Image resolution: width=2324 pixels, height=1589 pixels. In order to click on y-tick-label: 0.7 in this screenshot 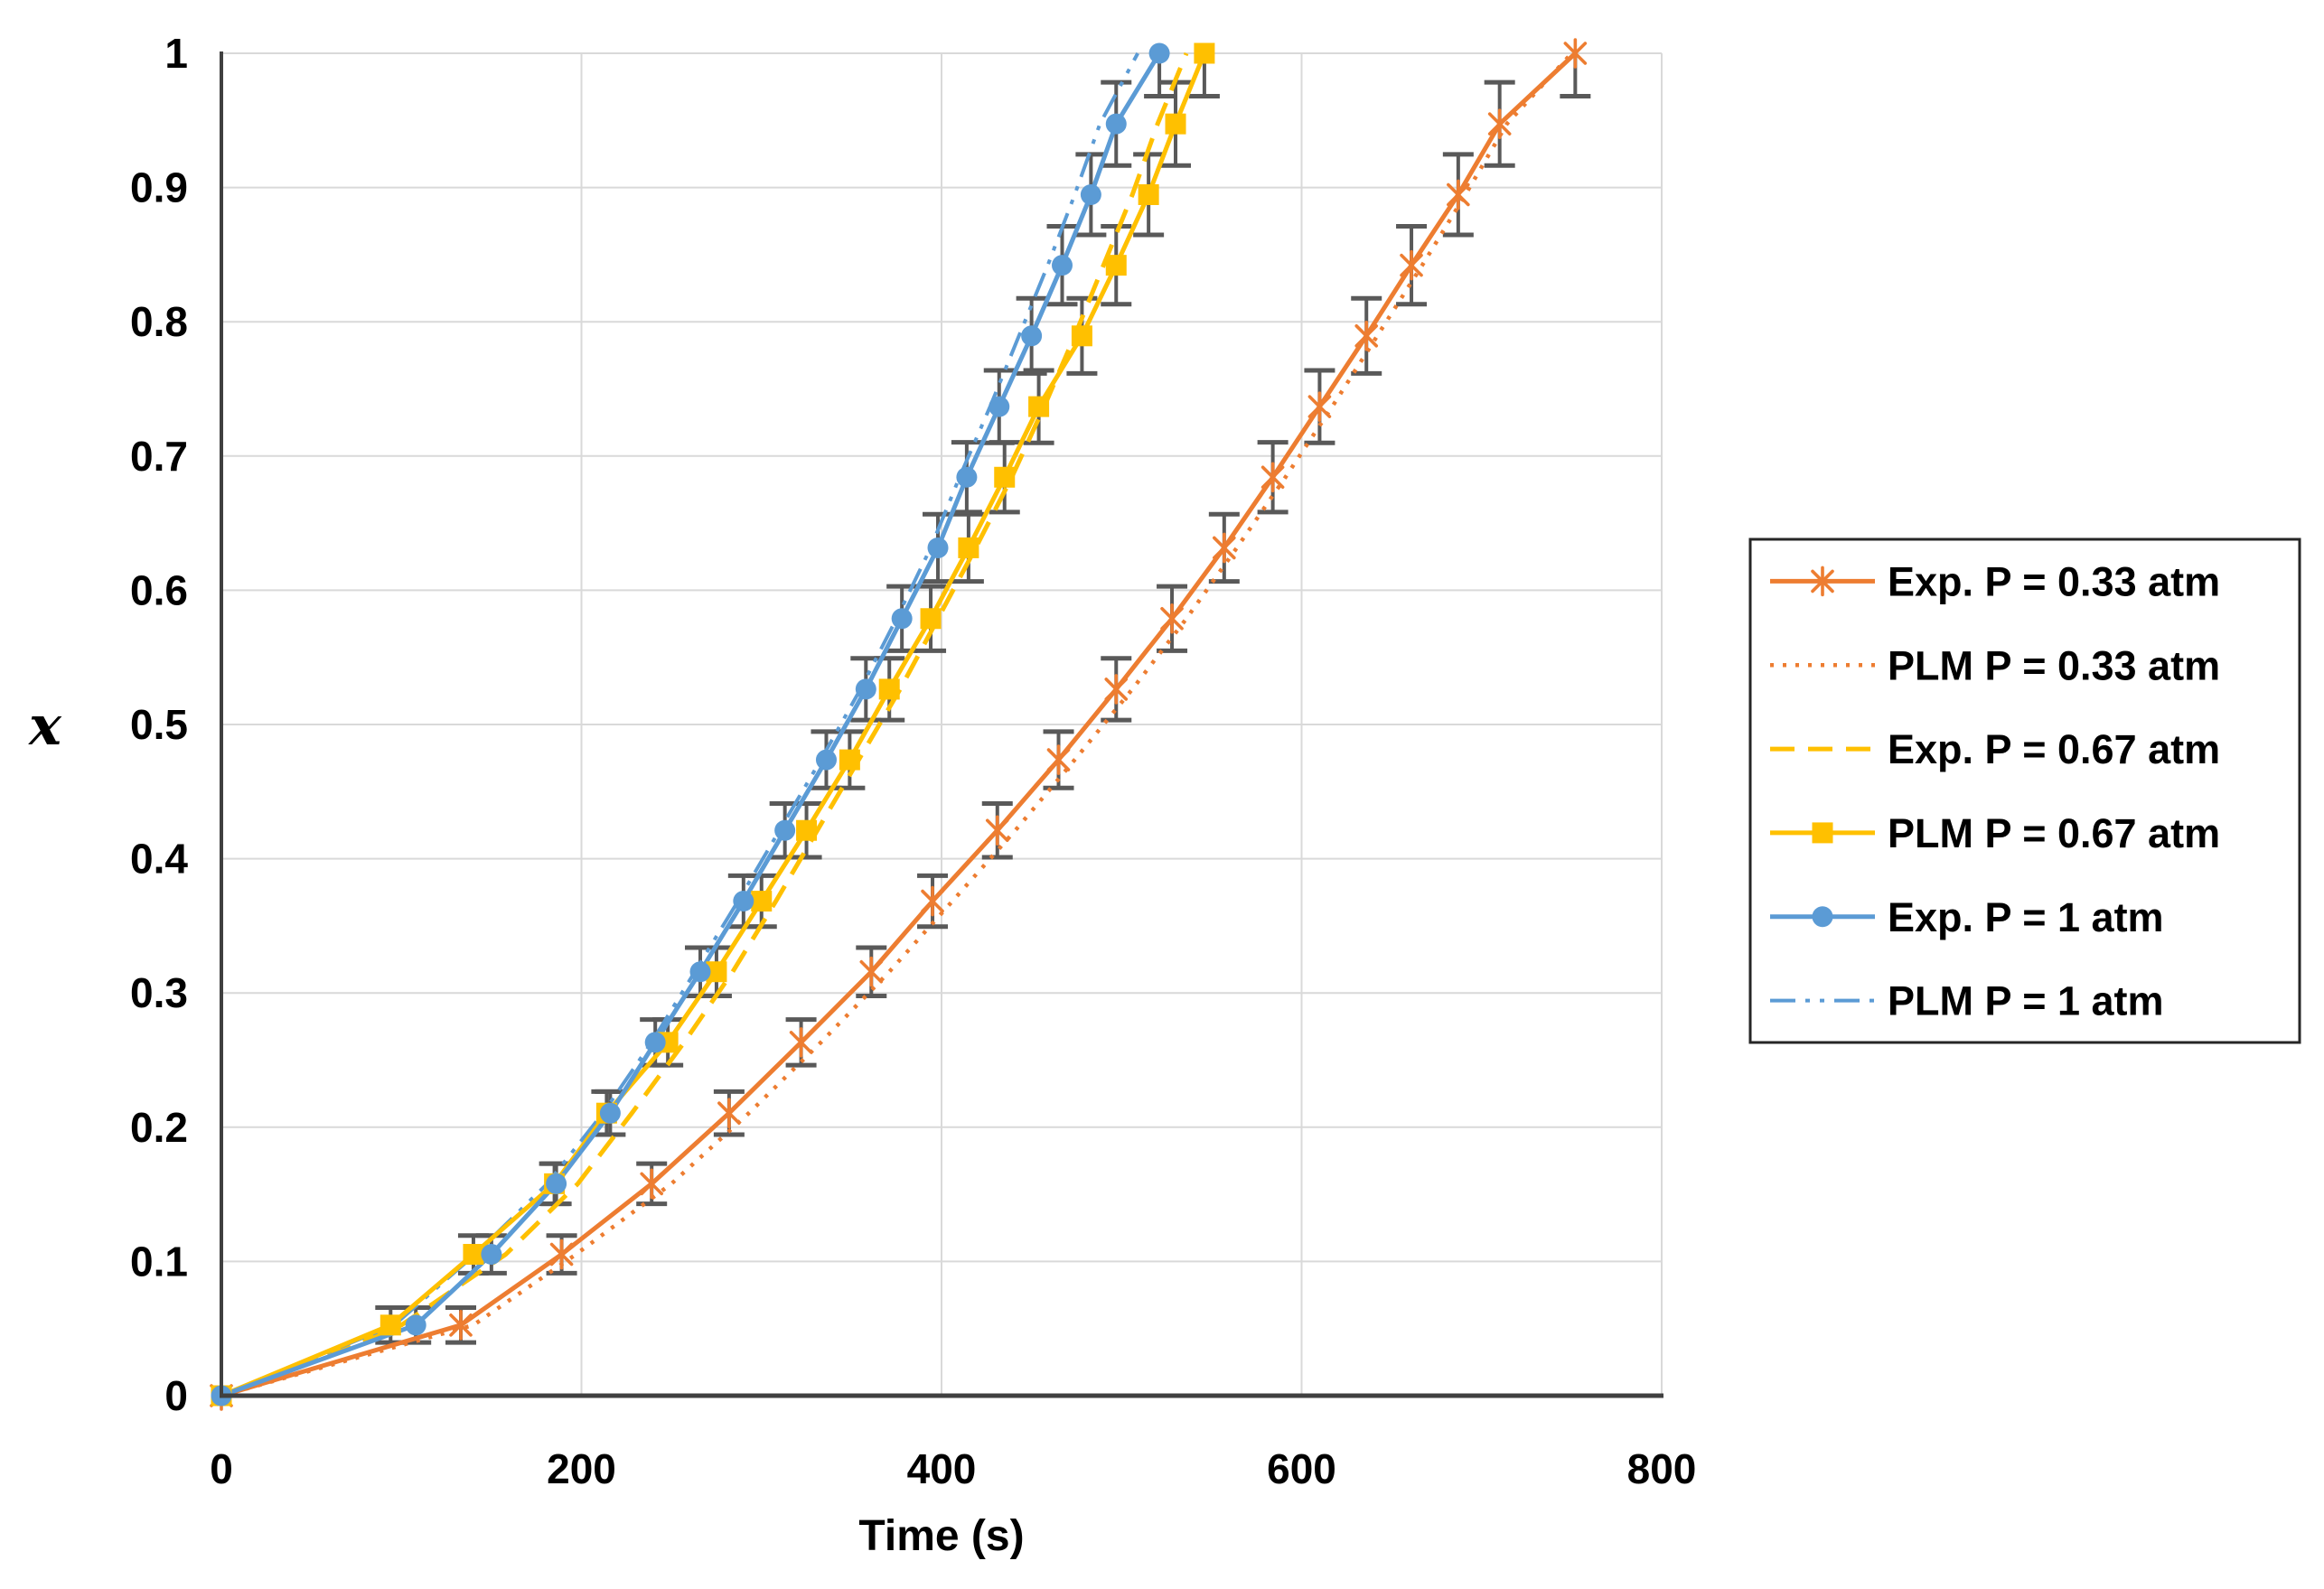, I will do `click(159, 456)`.